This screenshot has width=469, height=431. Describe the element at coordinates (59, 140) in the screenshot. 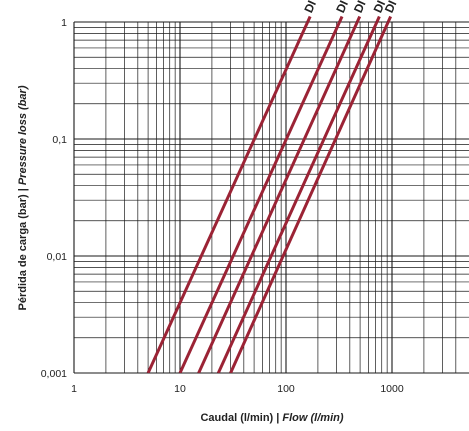

I see `y-tick-label: 0,1` at that location.